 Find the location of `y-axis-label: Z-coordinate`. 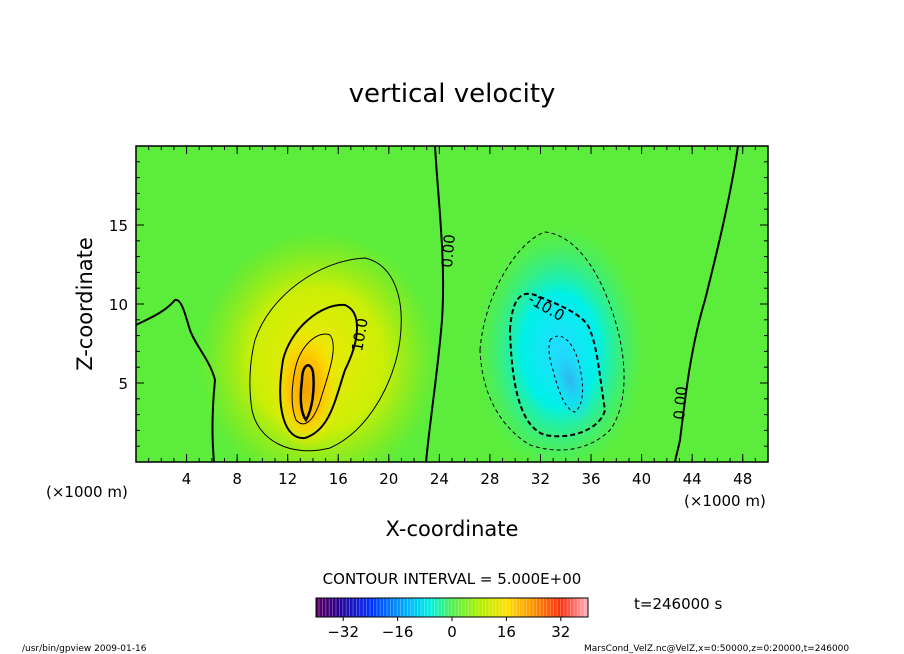

y-axis-label: Z-coordinate is located at coordinates (85, 304).